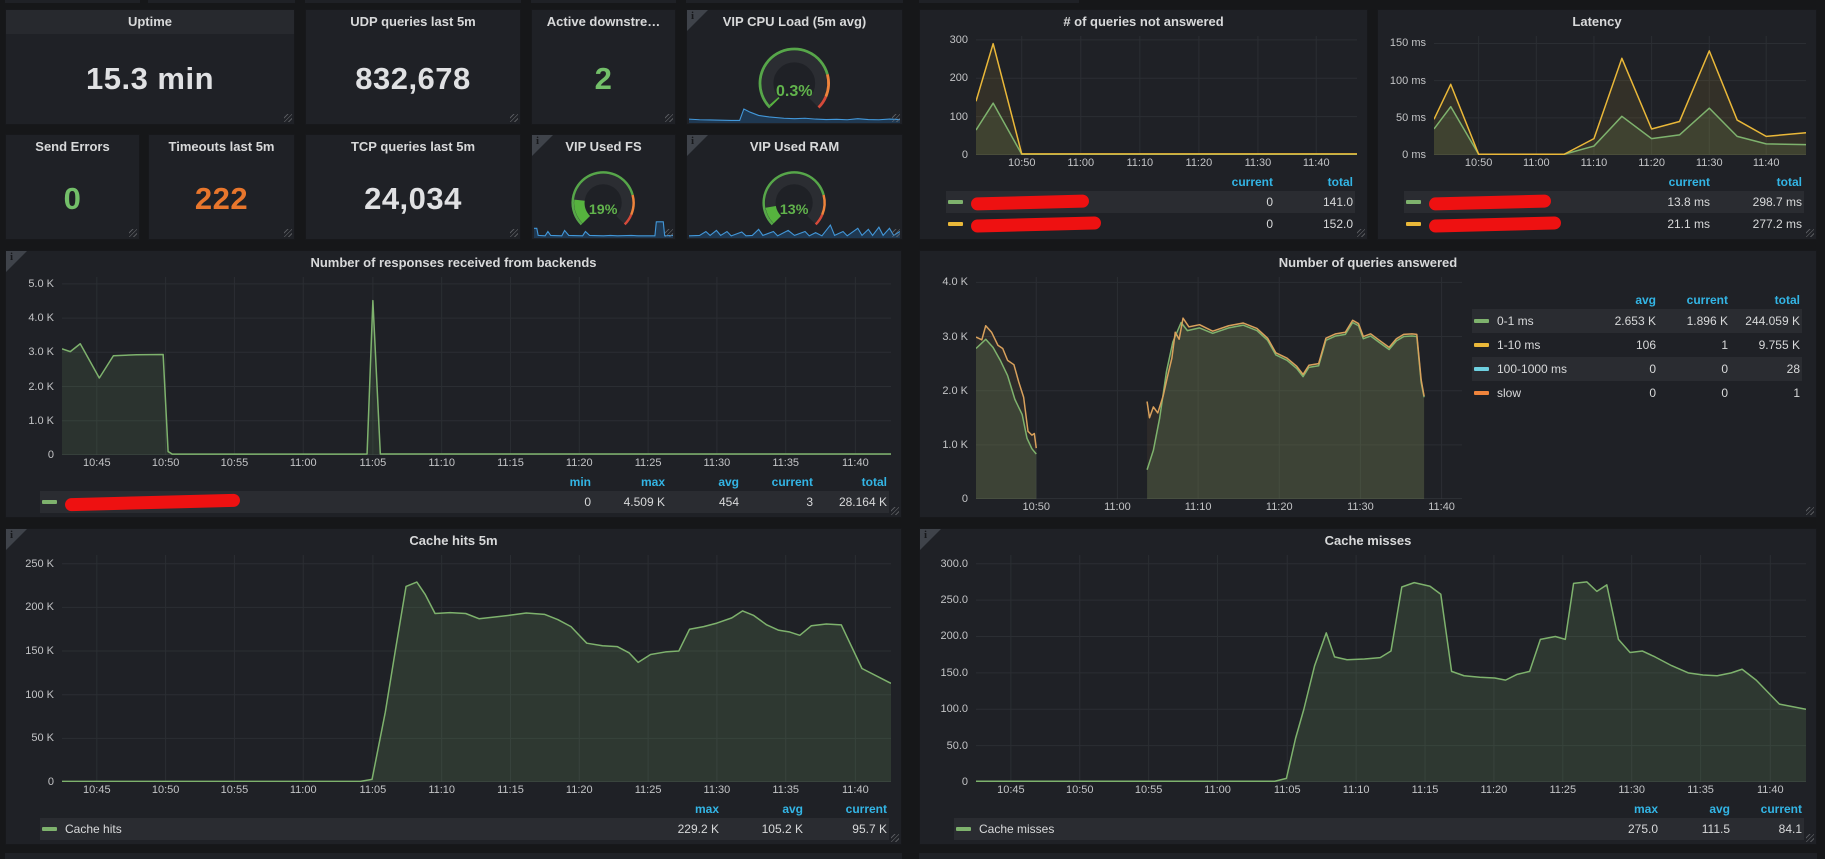 The image size is (1825, 859). I want to click on panel-title-uptime: Uptime, so click(150, 22).